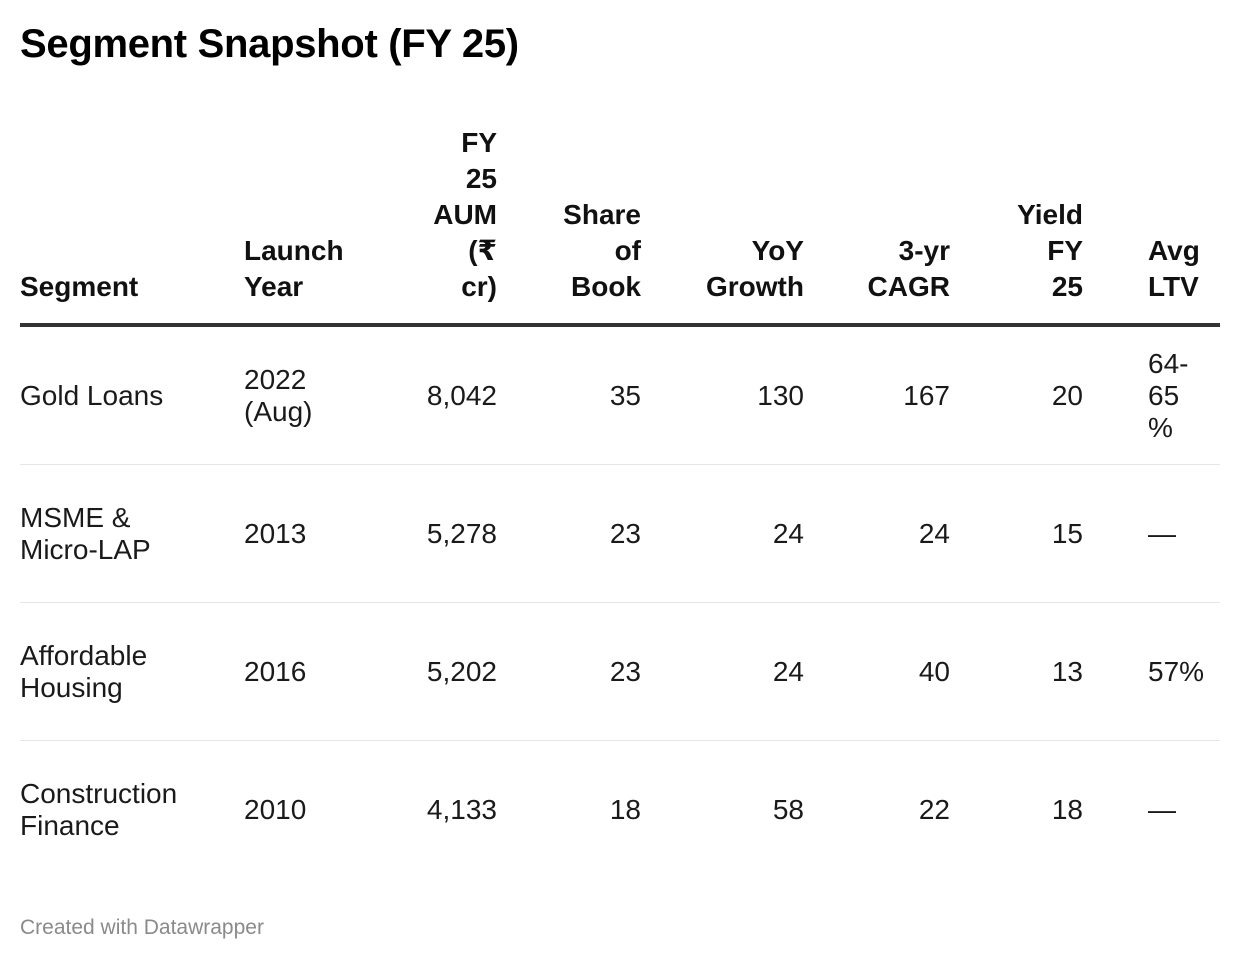 Image resolution: width=1240 pixels, height=962 pixels. I want to click on cell-aum: 5,278, so click(440, 533).